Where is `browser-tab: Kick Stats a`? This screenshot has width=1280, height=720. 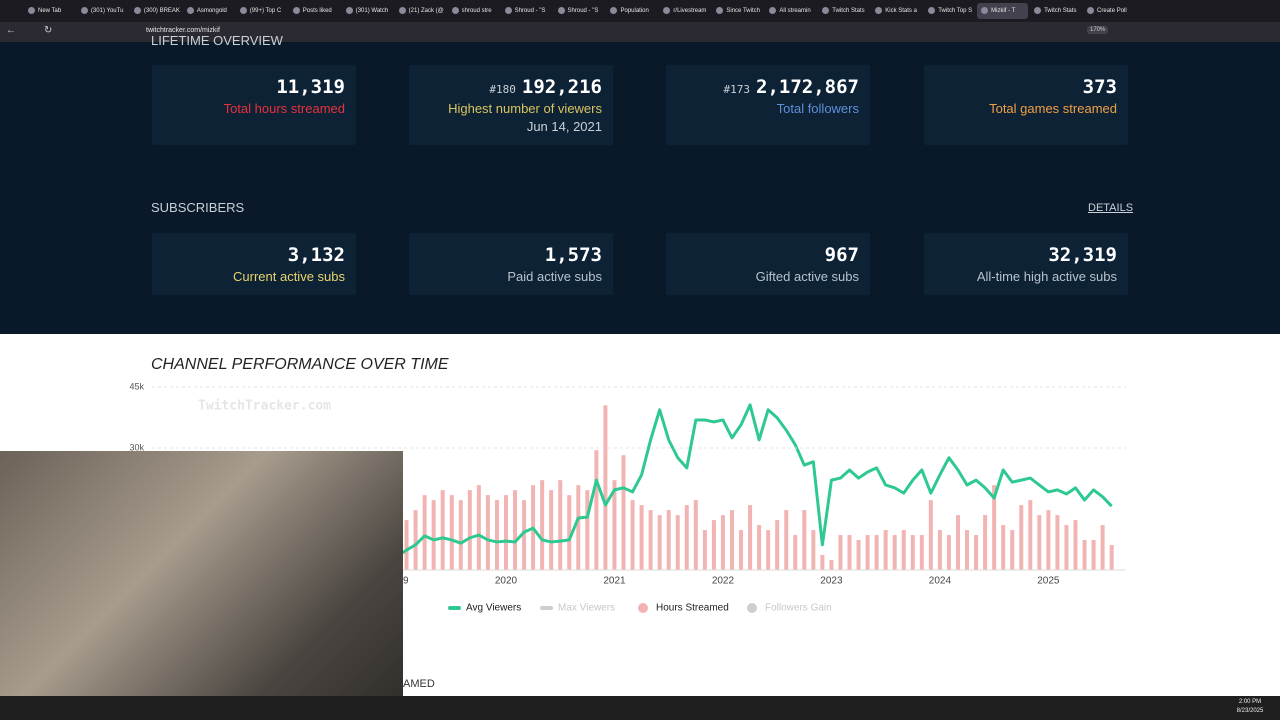 browser-tab: Kick Stats a is located at coordinates (896, 11).